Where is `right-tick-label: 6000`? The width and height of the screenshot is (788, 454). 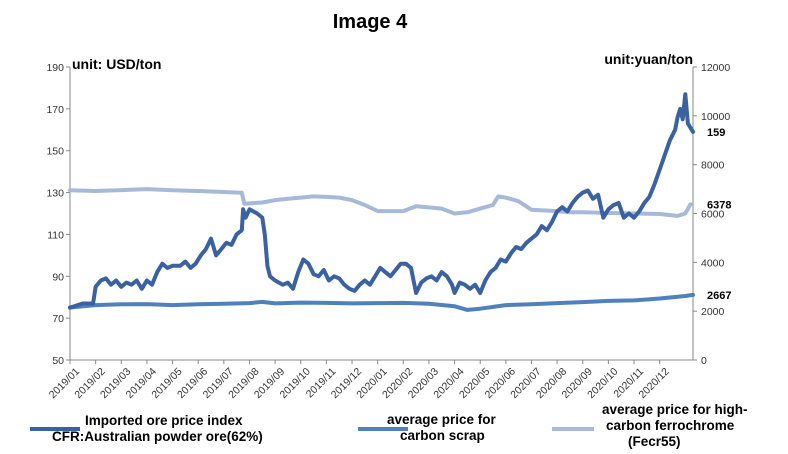
right-tick-label: 6000 is located at coordinates (713, 215).